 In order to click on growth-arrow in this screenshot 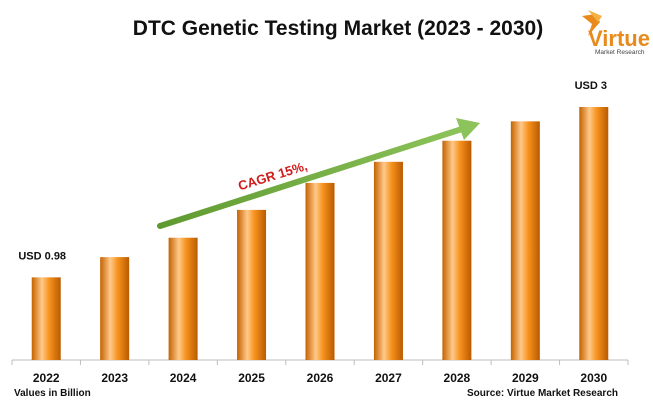, I will do `click(318, 173)`.